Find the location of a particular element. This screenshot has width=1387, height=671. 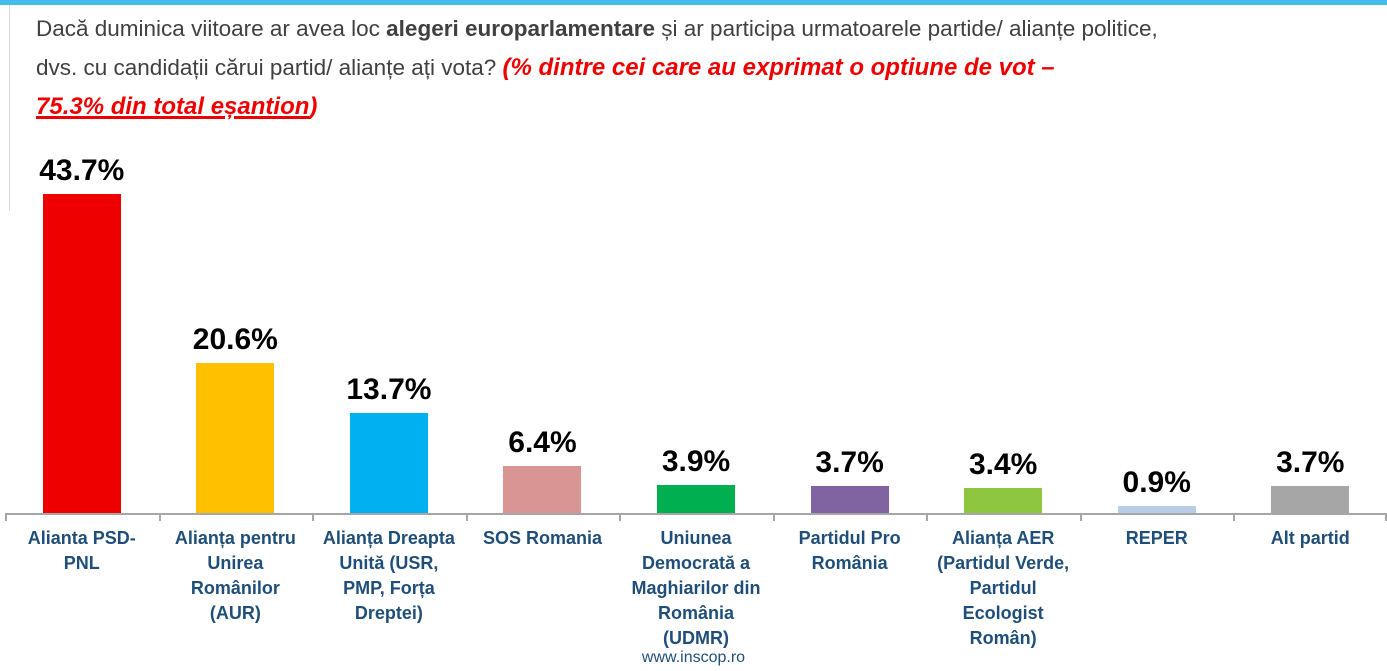

chart-column-4: 6.4% is located at coordinates (543, 326).